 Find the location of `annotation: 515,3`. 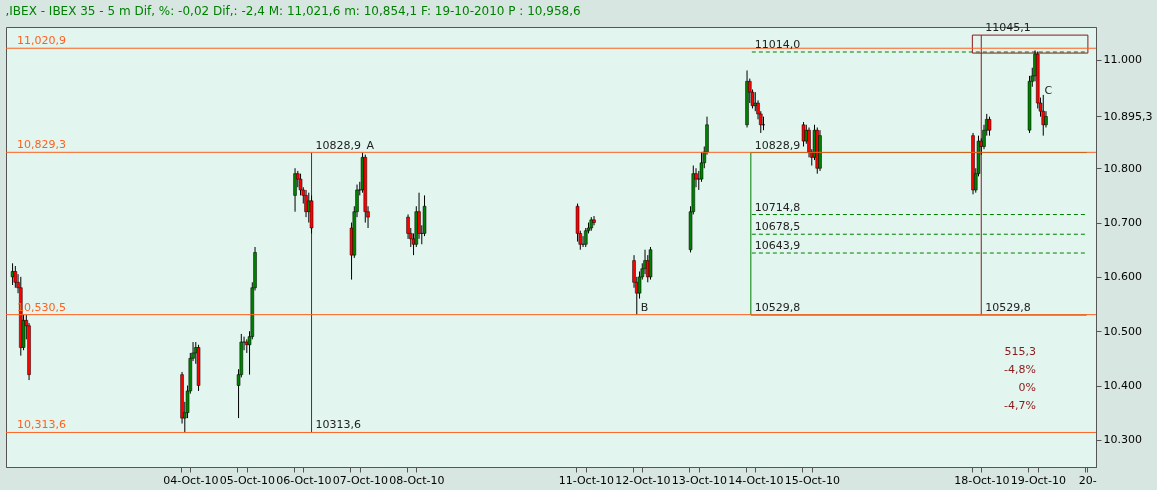

annotation: 515,3 is located at coordinates (1020, 351).